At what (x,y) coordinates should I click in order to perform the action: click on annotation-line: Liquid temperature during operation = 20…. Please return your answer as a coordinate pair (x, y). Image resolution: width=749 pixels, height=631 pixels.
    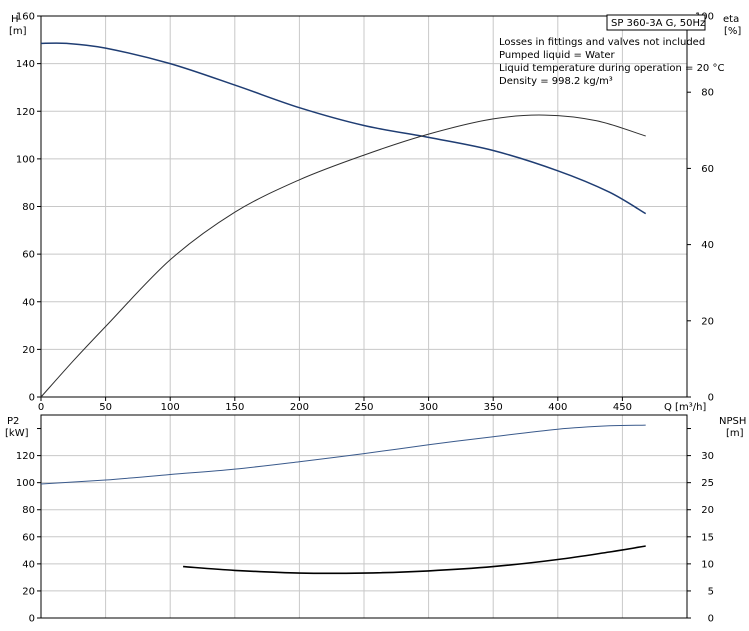
    Looking at the image, I should click on (611, 68).